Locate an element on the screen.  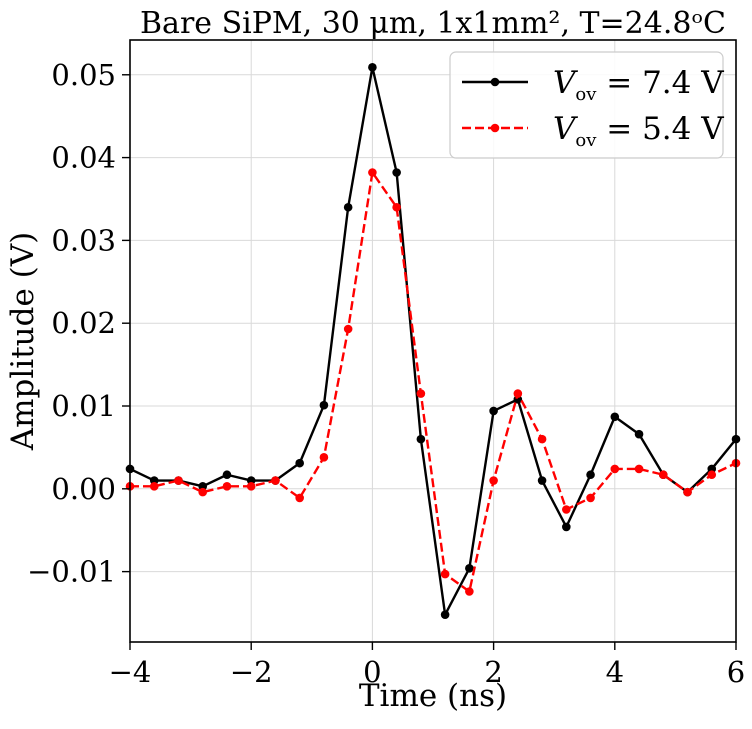
y-axis-title: Amplitude (V) is located at coordinates (23, 342).